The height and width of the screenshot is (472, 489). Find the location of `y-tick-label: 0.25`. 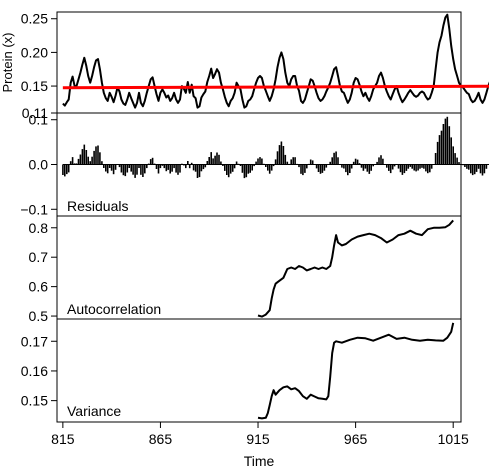

y-tick-label: 0.25 is located at coordinates (34, 19).